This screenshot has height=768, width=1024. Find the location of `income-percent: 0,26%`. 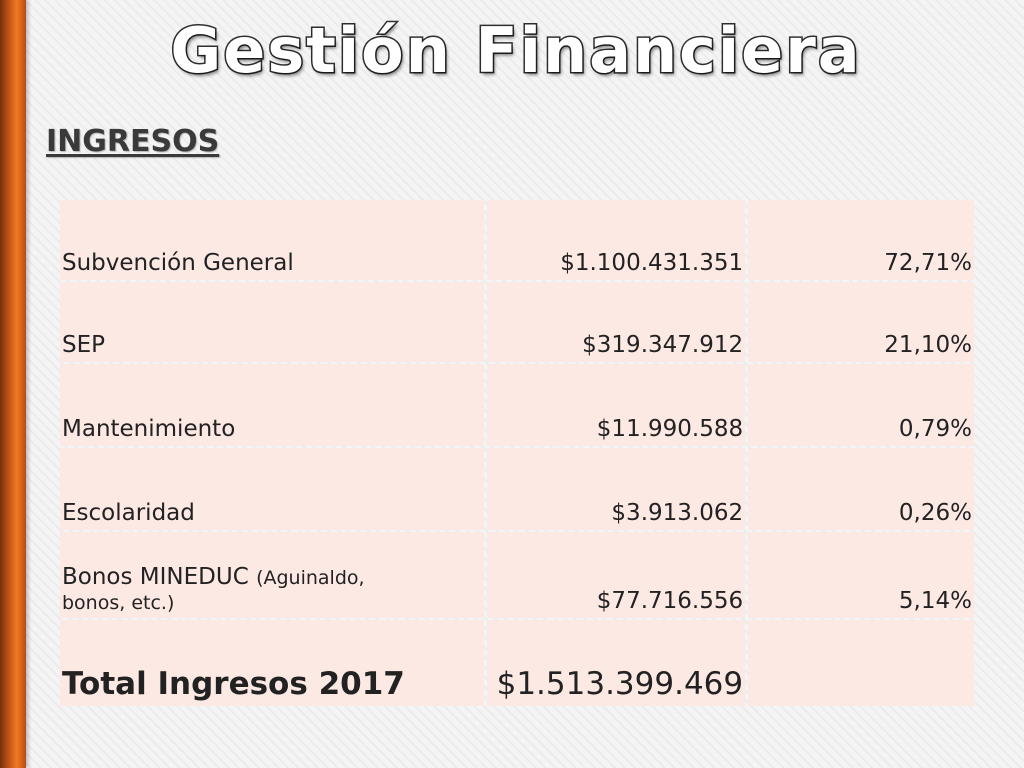

income-percent: 0,26% is located at coordinates (861, 489).